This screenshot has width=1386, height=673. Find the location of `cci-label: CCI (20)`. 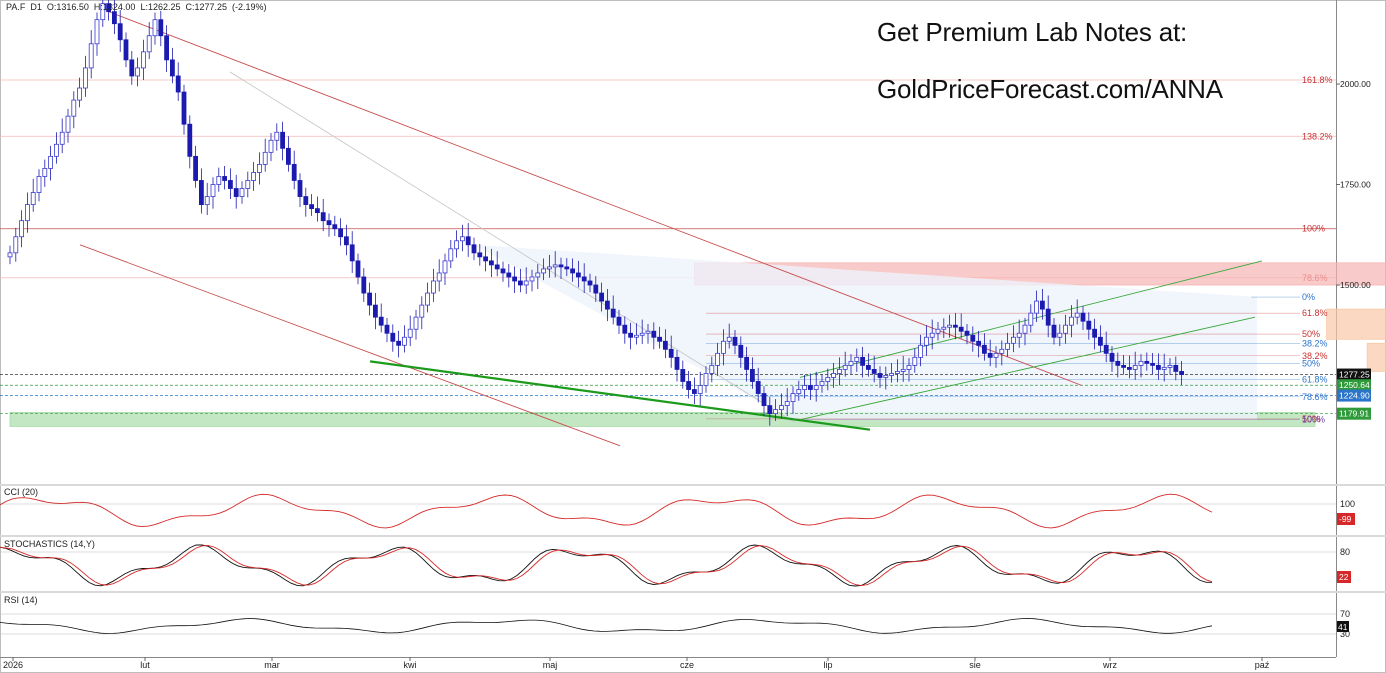

cci-label: CCI (20) is located at coordinates (21, 492).